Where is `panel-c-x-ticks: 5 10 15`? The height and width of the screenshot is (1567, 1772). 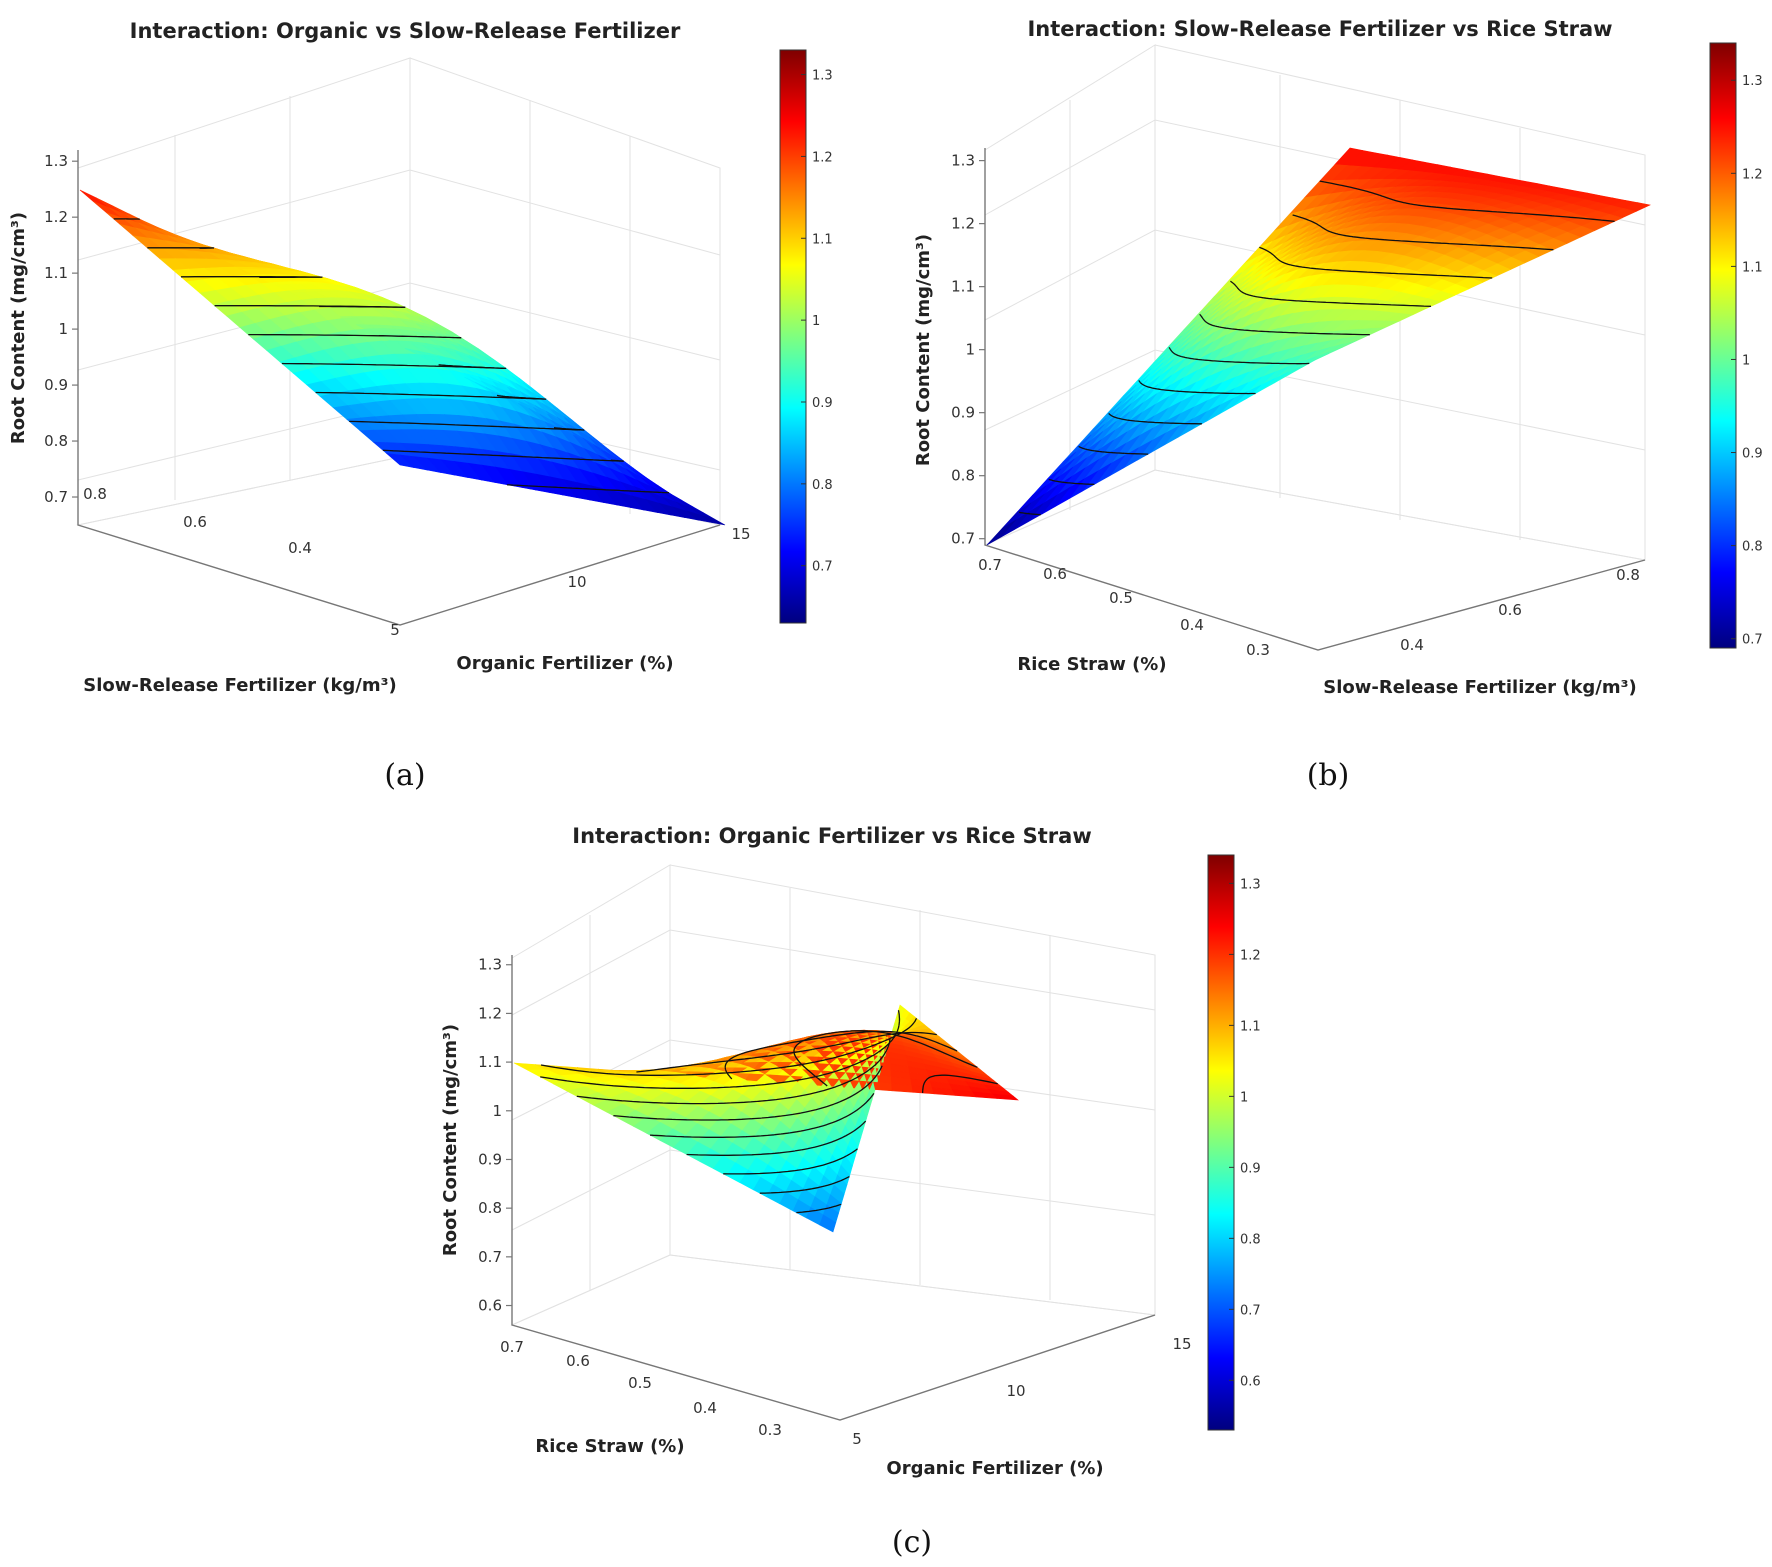
panel-c-x-ticks: 5 10 15 is located at coordinates (1021, 1391).